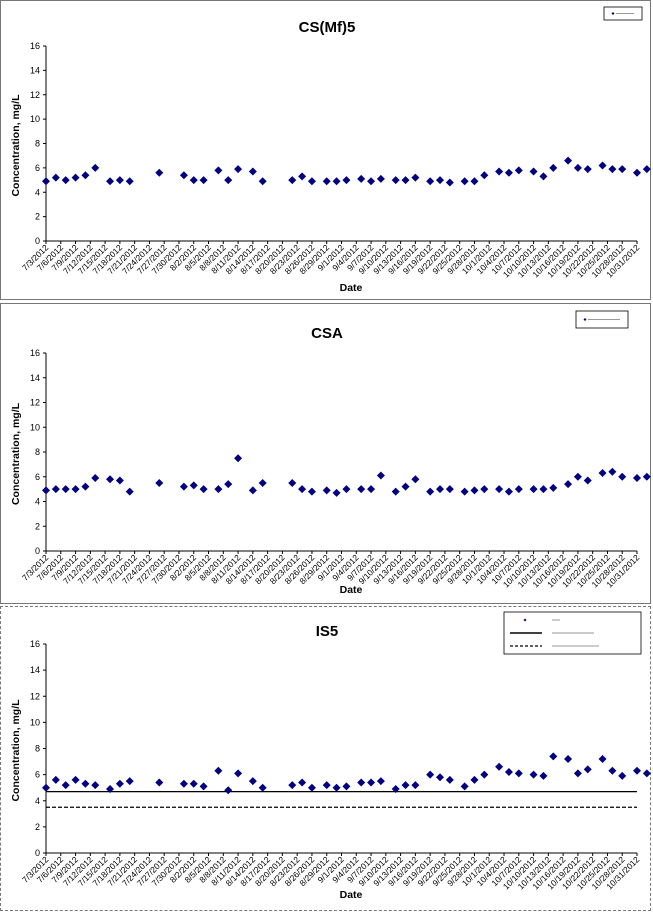  Describe the element at coordinates (35, 722) in the screenshot. I see `y-tick-label: 10` at that location.